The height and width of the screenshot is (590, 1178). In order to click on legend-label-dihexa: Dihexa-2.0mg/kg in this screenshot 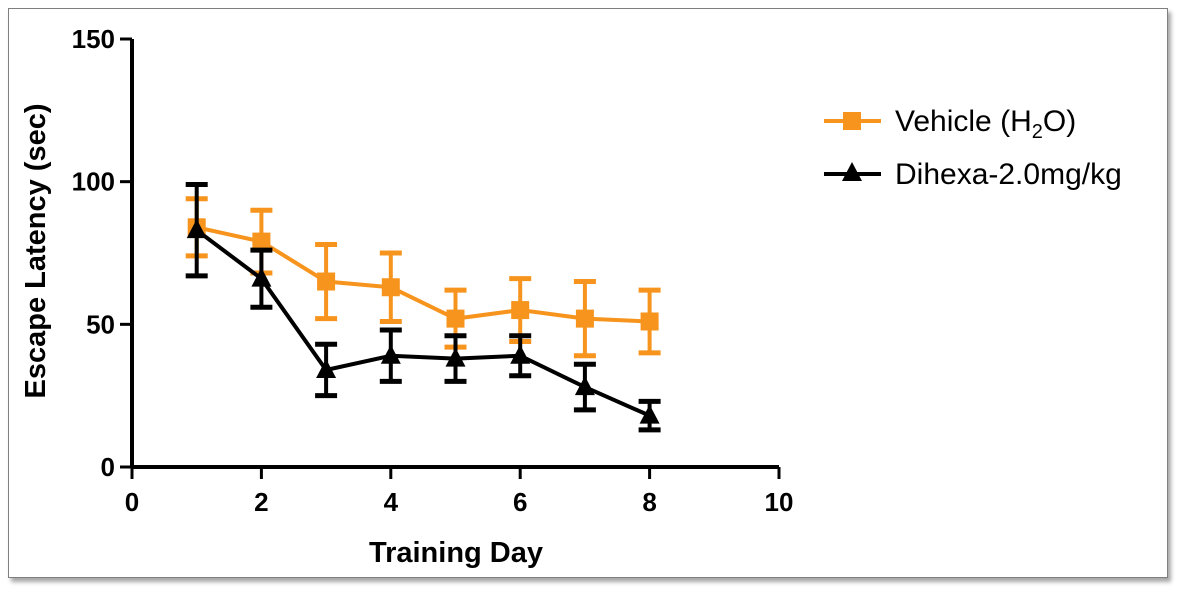, I will do `click(1008, 174)`.